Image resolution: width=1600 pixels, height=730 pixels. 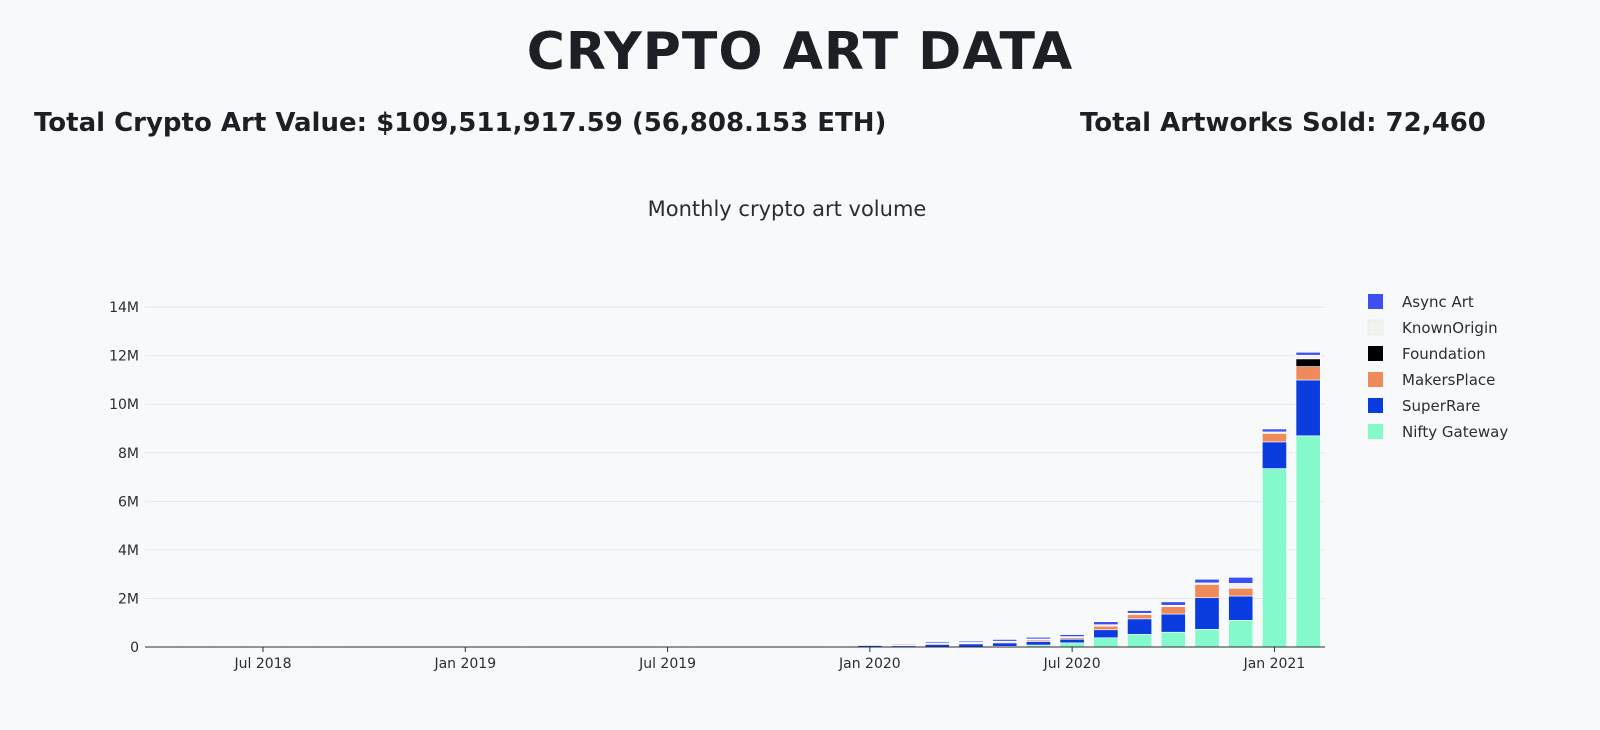 What do you see at coordinates (869, 664) in the screenshot?
I see `x-tick-label: Jan 2020` at bounding box center [869, 664].